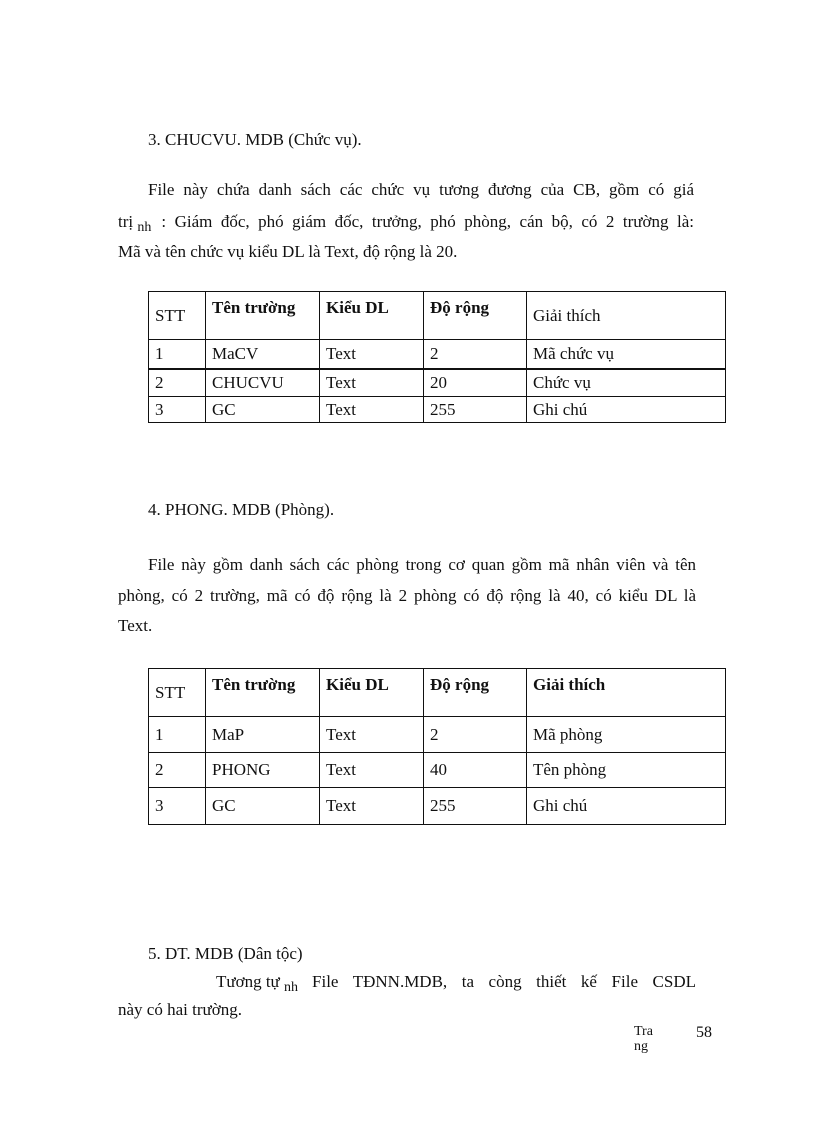 This screenshot has height=1123, width=816. Describe the element at coordinates (126, 221) in the screenshot. I see `text: trị` at that location.